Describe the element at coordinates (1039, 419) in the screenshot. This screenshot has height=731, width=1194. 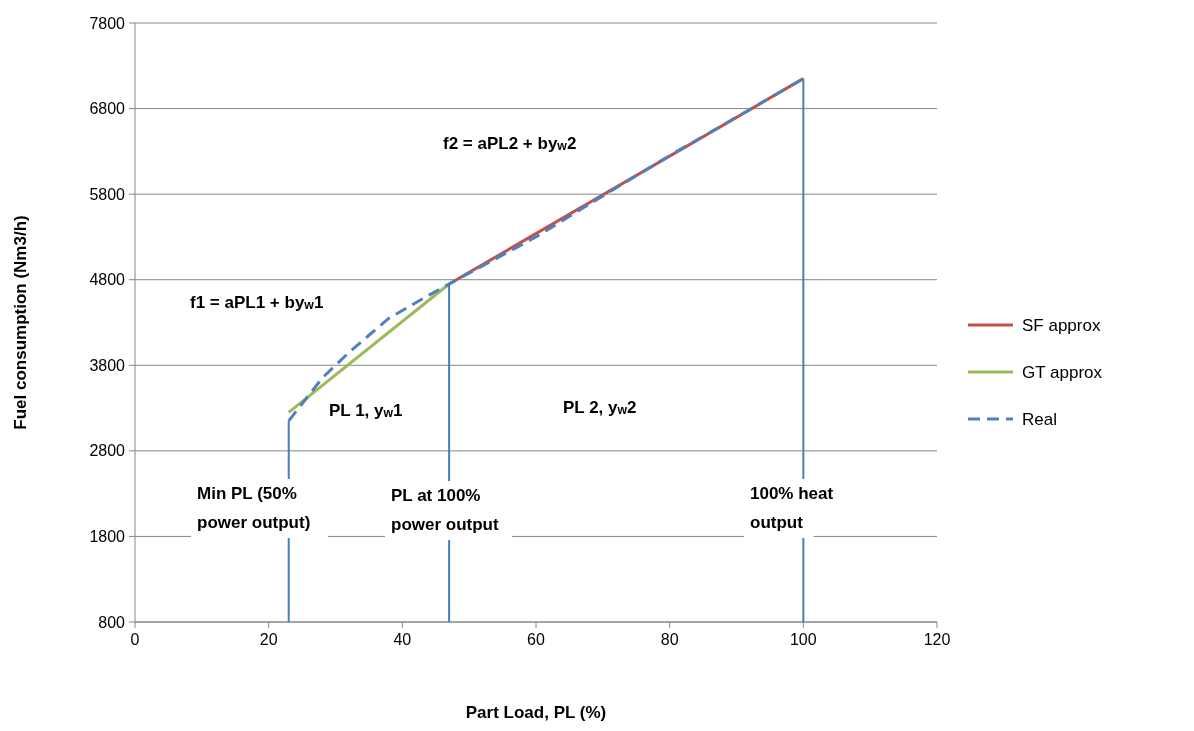
I see `legend-label: Real` at that location.